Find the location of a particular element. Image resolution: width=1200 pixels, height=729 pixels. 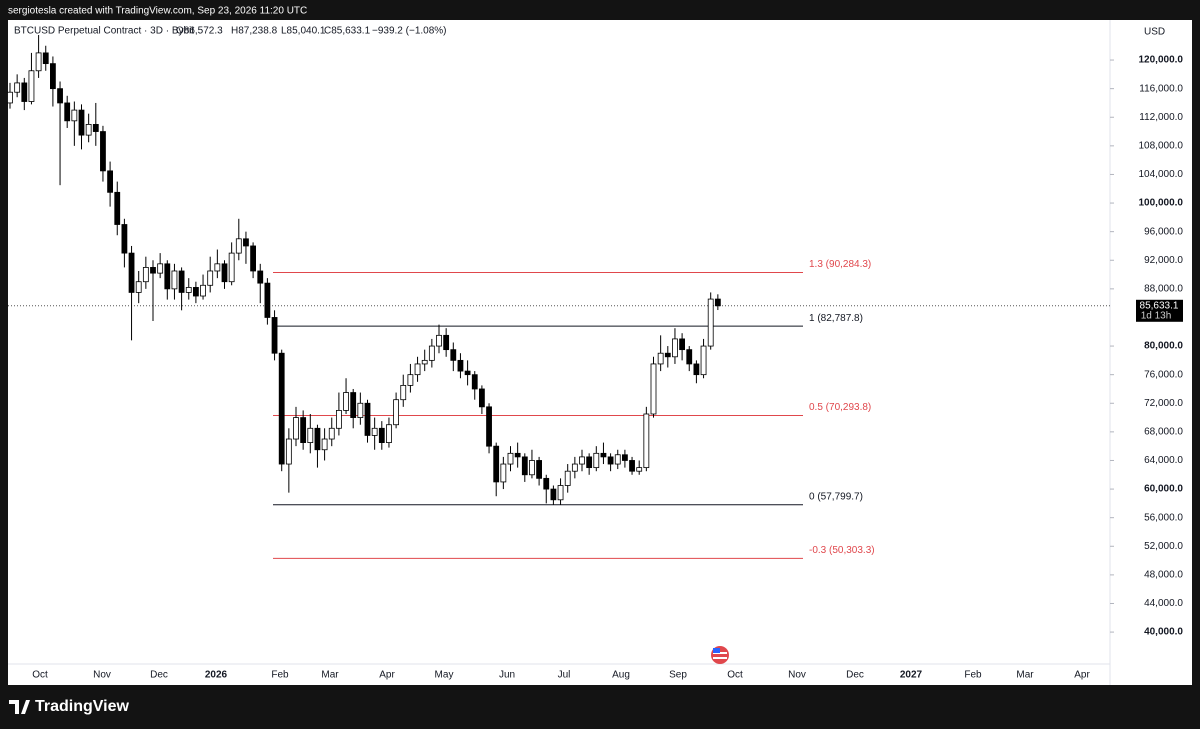

price-countdown: 1d 13h is located at coordinates (1156, 315).